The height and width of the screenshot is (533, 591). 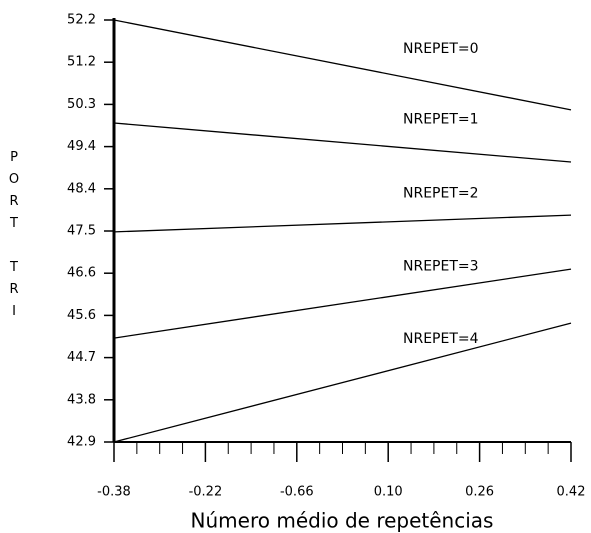 What do you see at coordinates (388, 492) in the screenshot?
I see `x-tick-label: 0.10` at bounding box center [388, 492].